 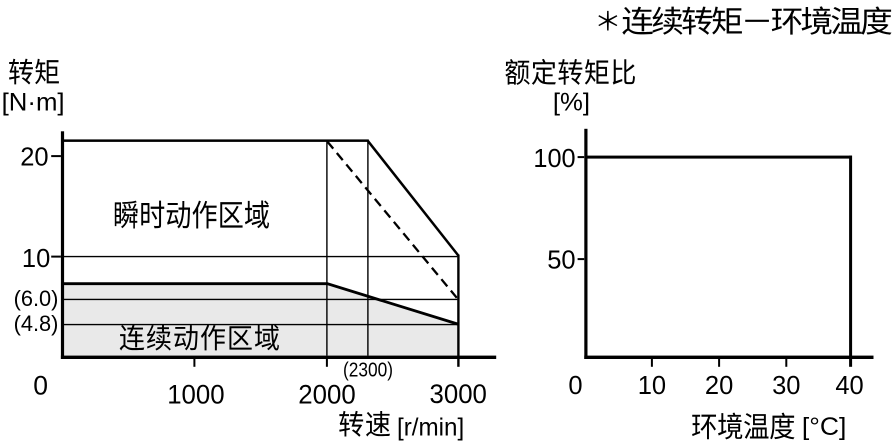 What do you see at coordinates (33, 102) in the screenshot?
I see `svg-text: [N·m]` at bounding box center [33, 102].